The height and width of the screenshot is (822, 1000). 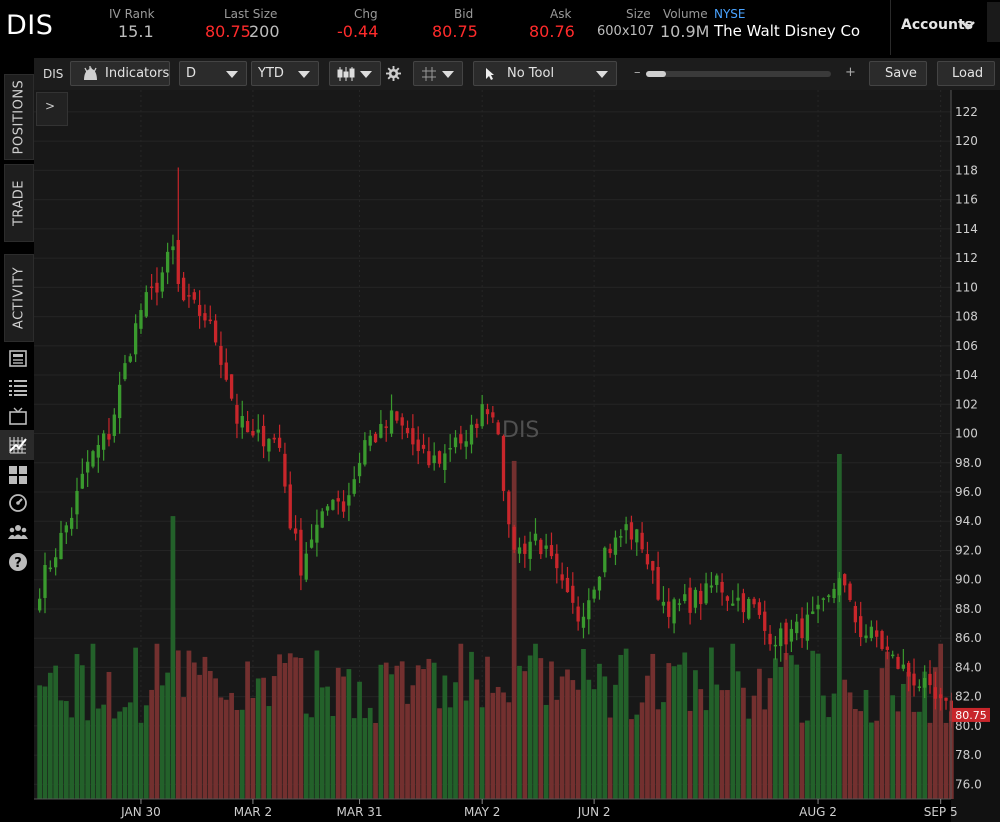 I want to click on y-tick-label: 108, so click(x=966, y=317).